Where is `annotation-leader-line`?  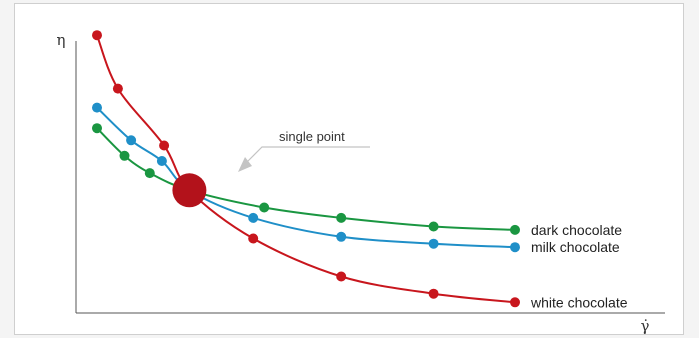 annotation-leader-line is located at coordinates (307, 155).